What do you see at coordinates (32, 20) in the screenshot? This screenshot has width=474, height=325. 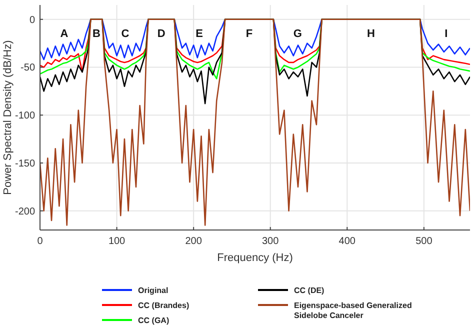 I see `y-tick-label: 0` at bounding box center [32, 20].